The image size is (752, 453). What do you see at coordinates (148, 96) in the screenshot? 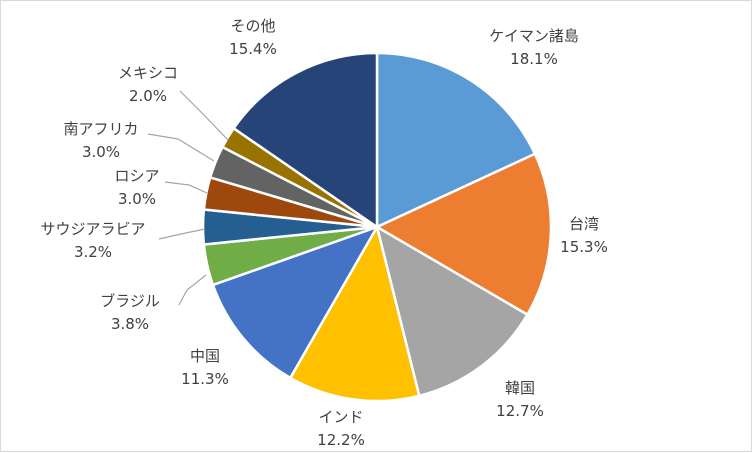
I see `slice-percent-label: 2.0%` at bounding box center [148, 96].